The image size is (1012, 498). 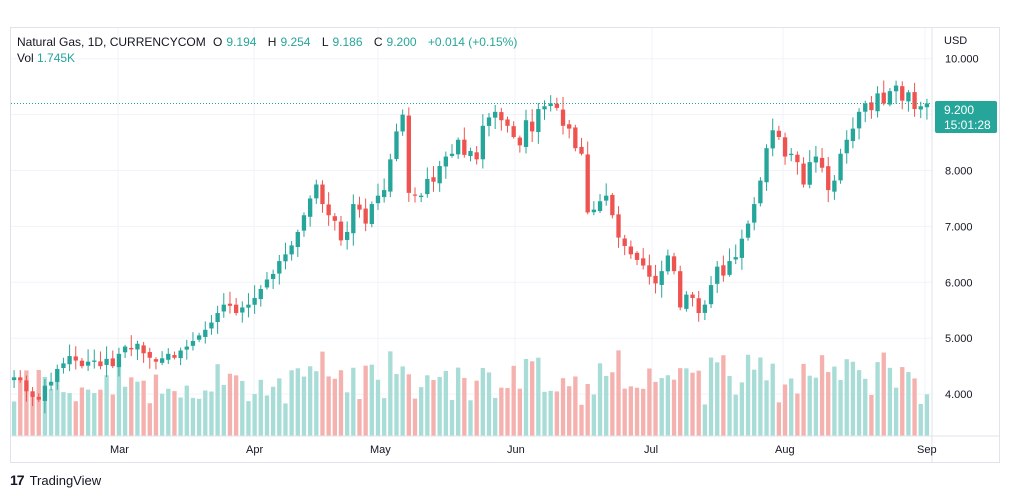 I want to click on brand-name: TradingView, so click(x=65, y=480).